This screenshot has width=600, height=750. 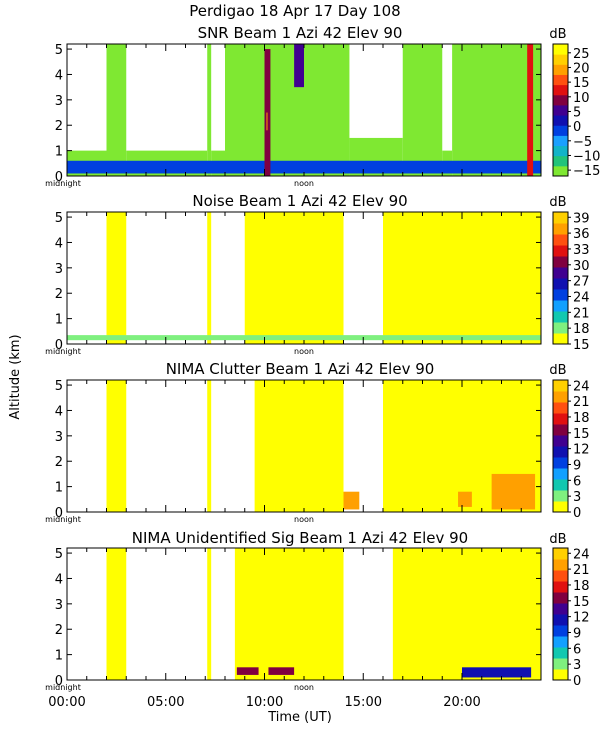 What do you see at coordinates (581, 68) in the screenshot?
I see `colorbar-label: 20` at bounding box center [581, 68].